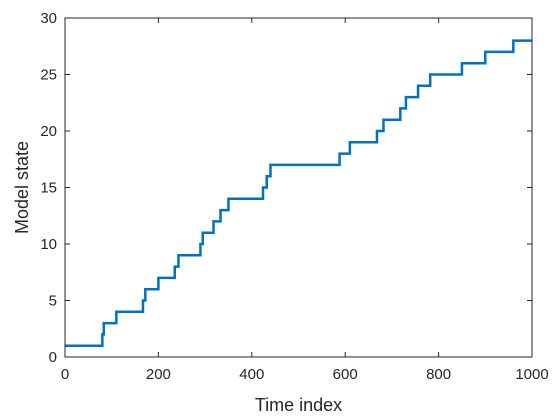 This screenshot has height=420, width=560. Describe the element at coordinates (158, 374) in the screenshot. I see `x-tick-label: 200` at that location.